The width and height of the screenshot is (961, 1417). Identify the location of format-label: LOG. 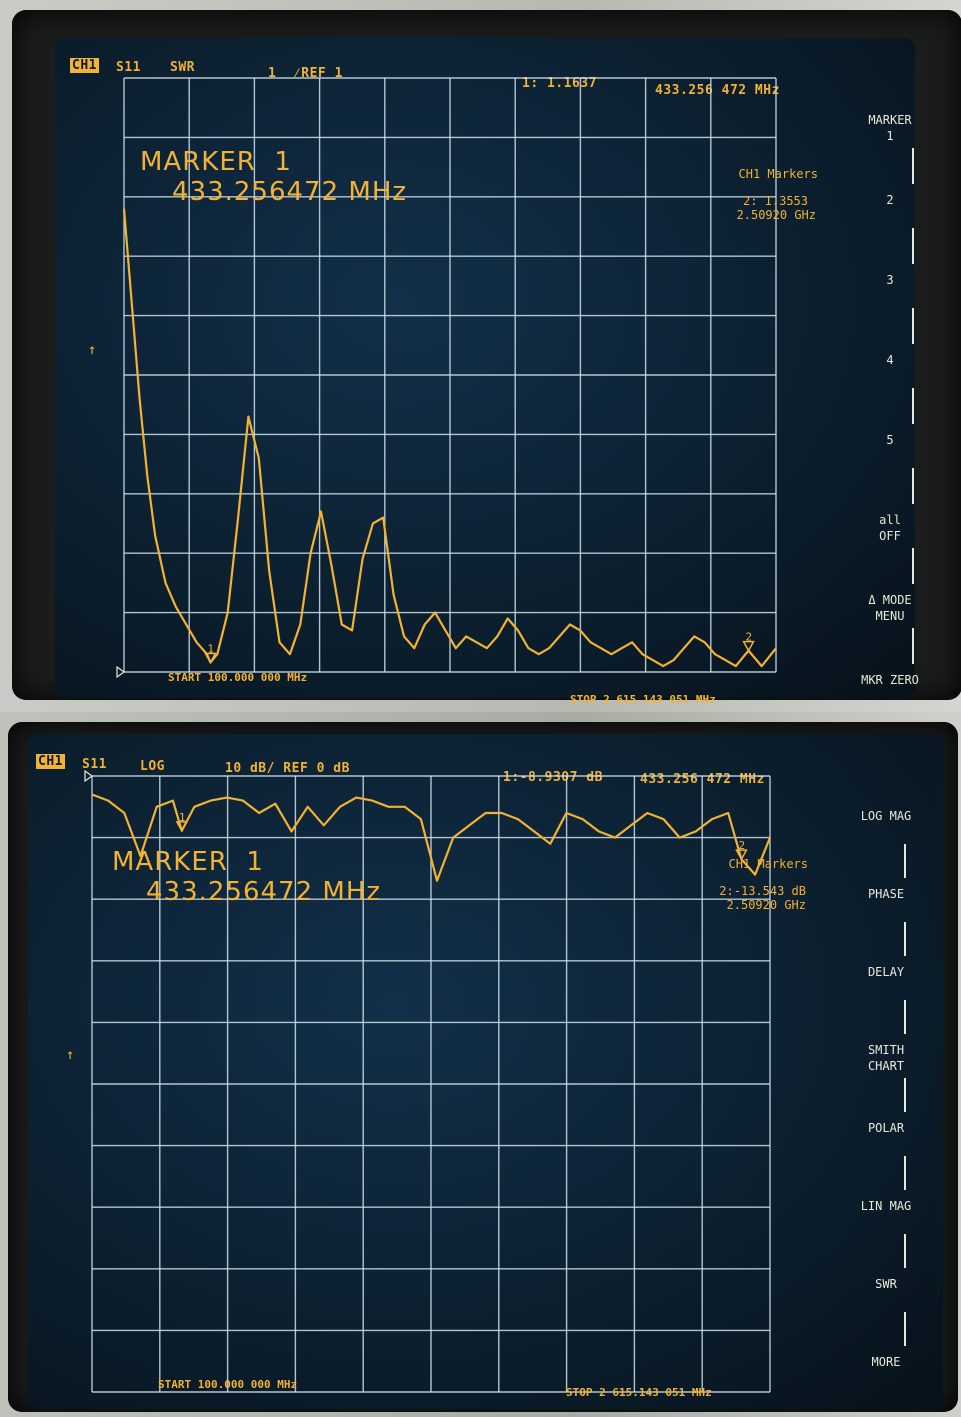
(152, 766).